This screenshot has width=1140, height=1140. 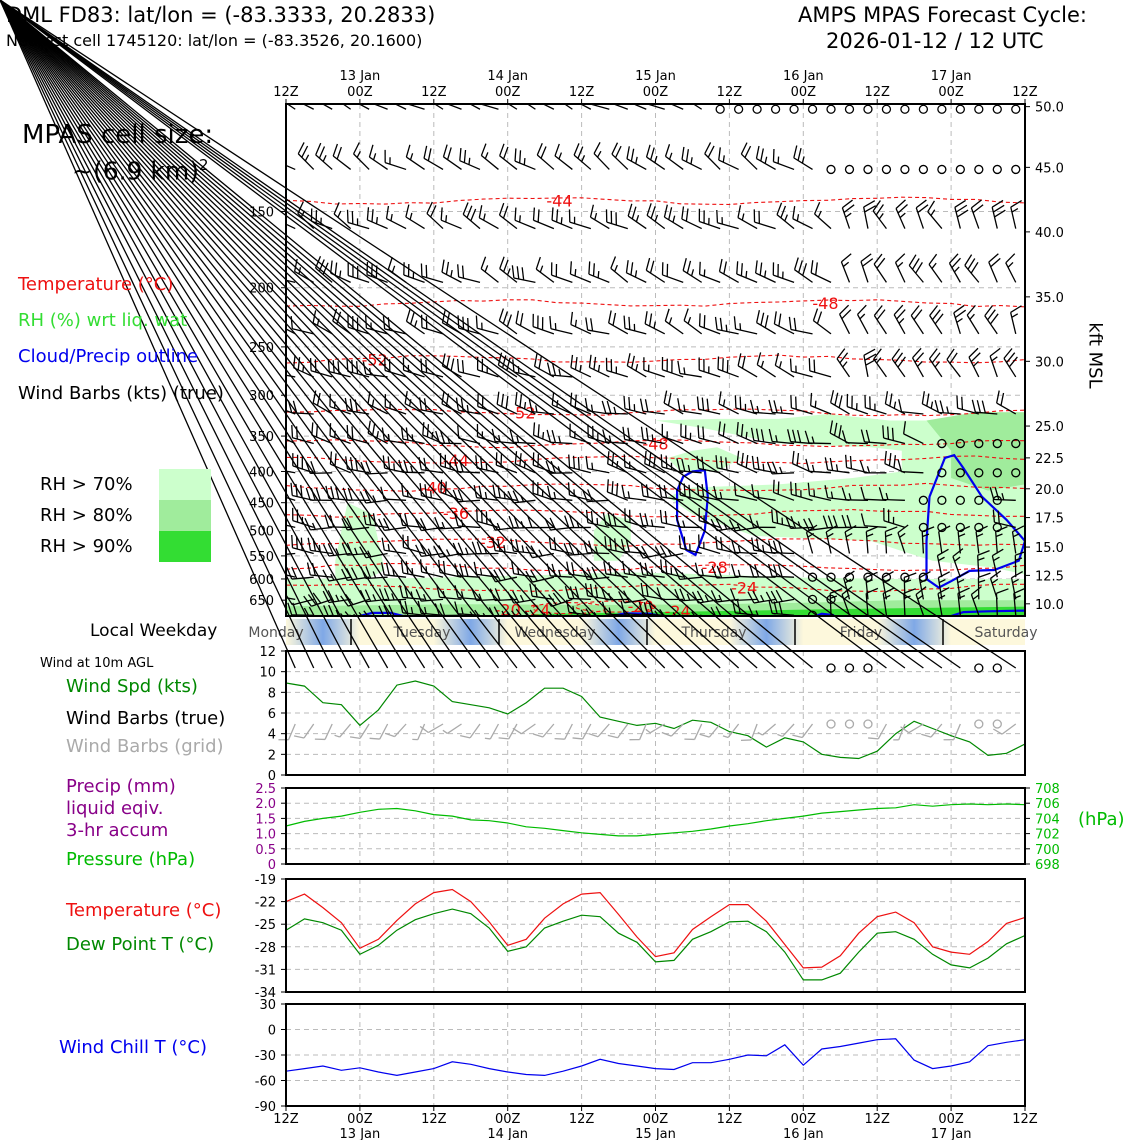 What do you see at coordinates (140, 944) in the screenshot?
I see `dewpoint-panel-label: Dew Point T (°C)` at bounding box center [140, 944].